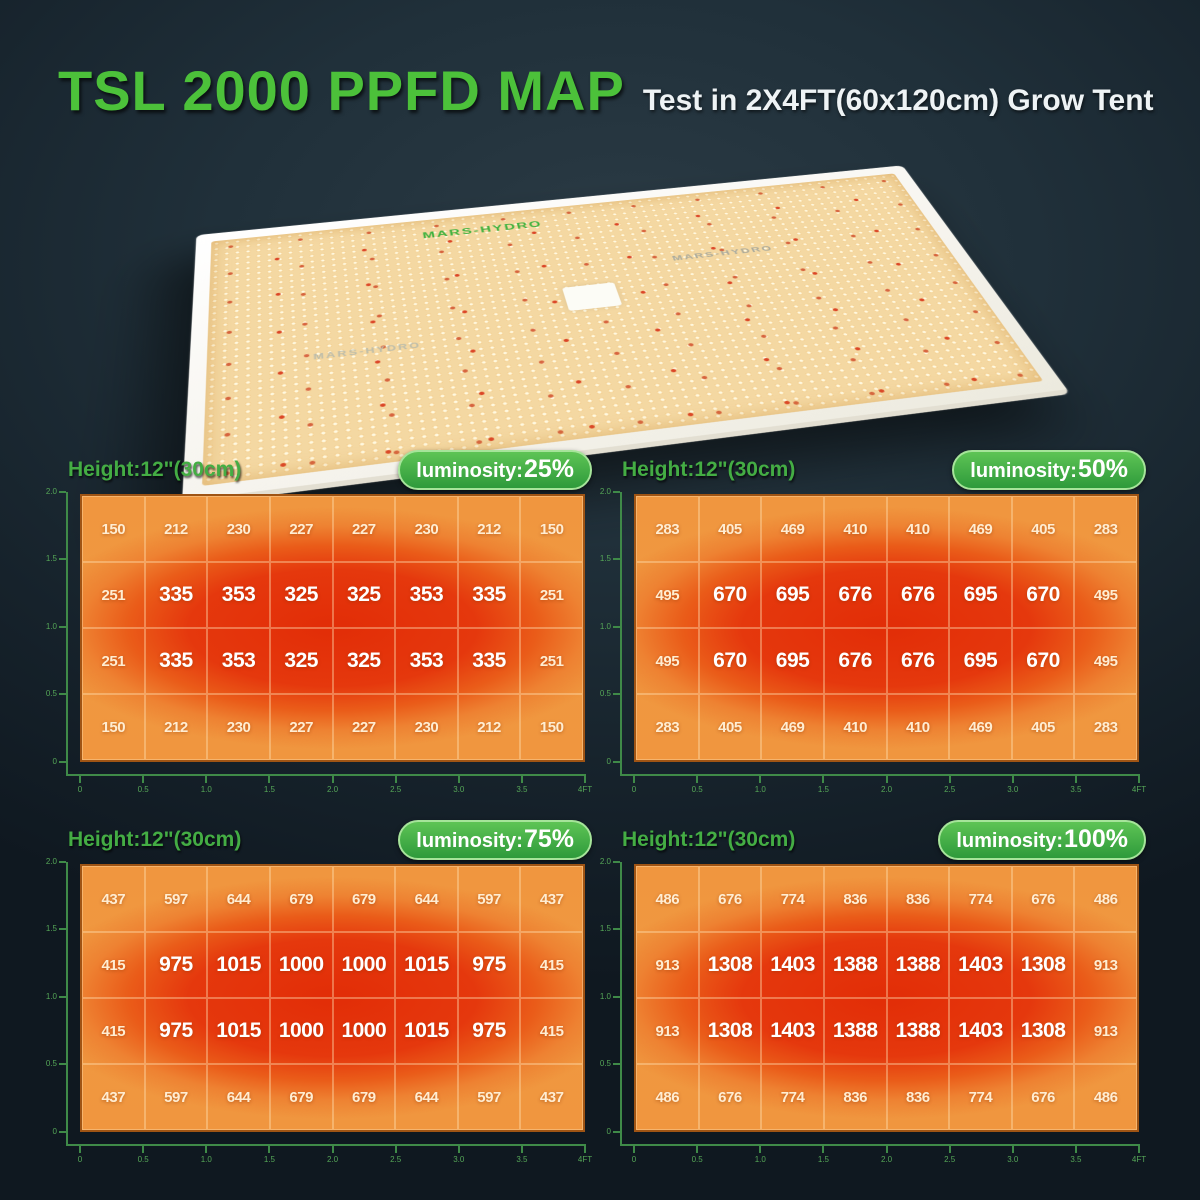  I want to click on page-subtitle: Test in 2X4FT(60x120cm) Grow Tent, so click(898, 100).